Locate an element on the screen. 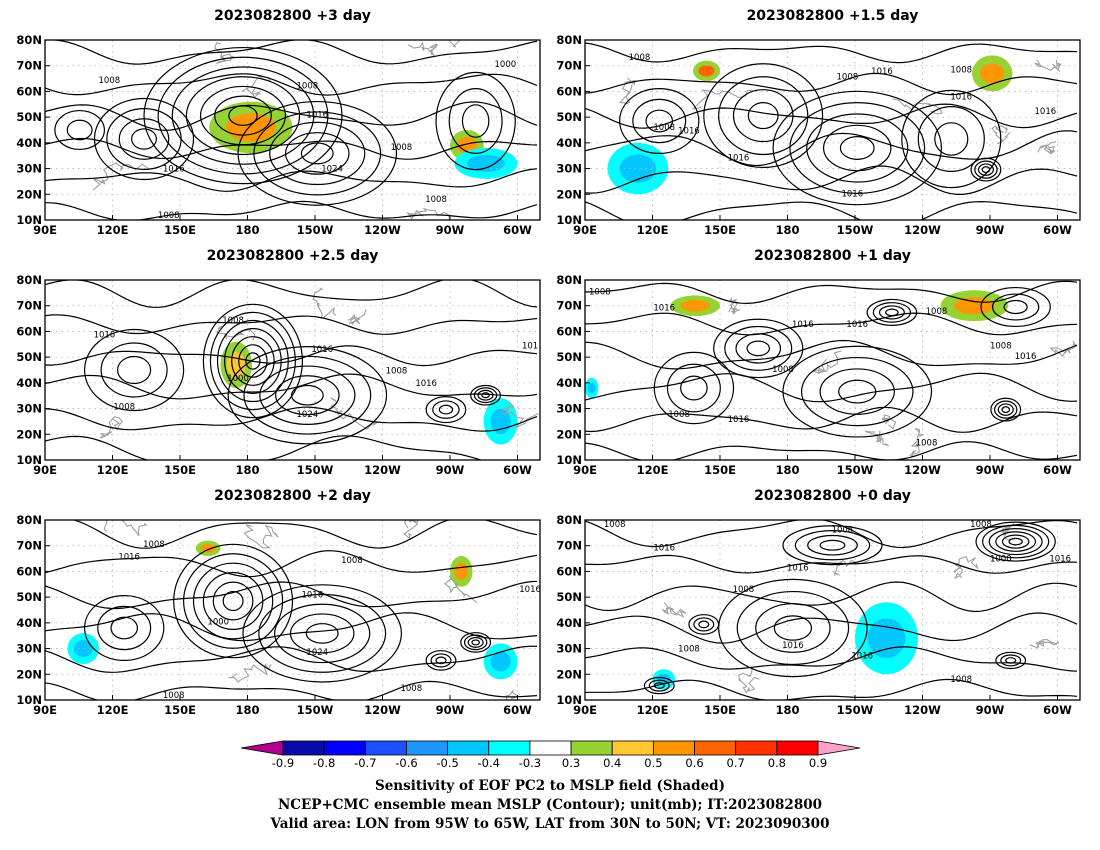 This screenshot has width=1100, height=850. colorbar-arrow-high is located at coordinates (839, 748).